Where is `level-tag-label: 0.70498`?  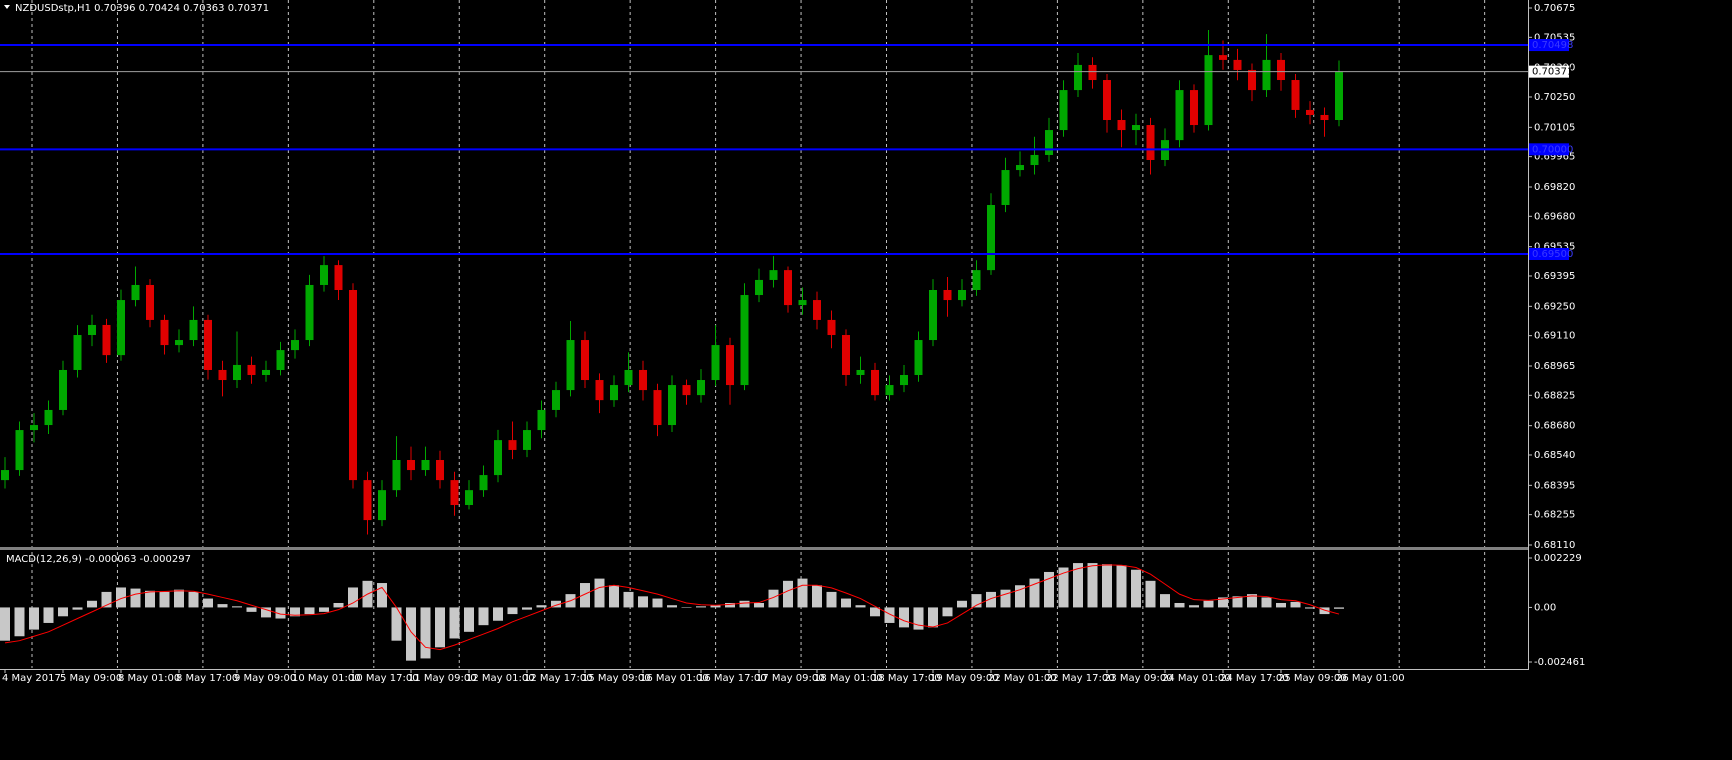
level-tag-label: 0.70498 is located at coordinates (1552, 45).